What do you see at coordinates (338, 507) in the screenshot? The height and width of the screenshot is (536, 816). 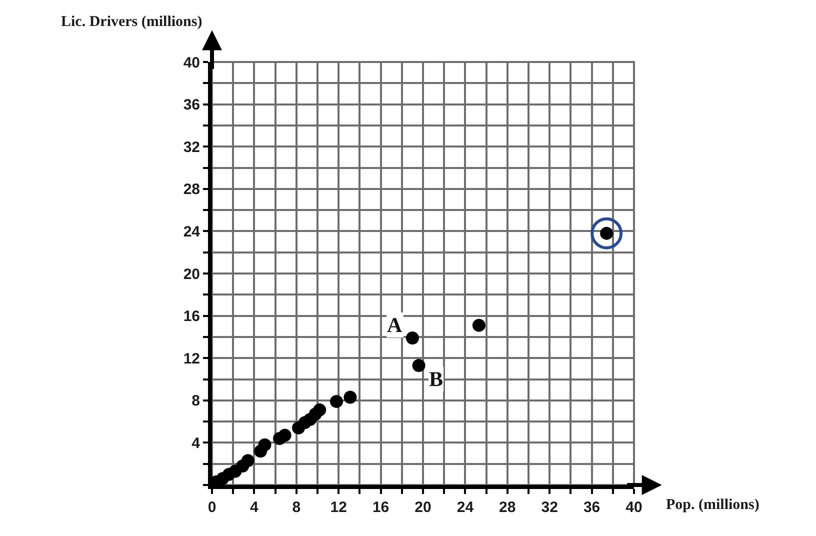 I see `x-tick-label: 12` at bounding box center [338, 507].